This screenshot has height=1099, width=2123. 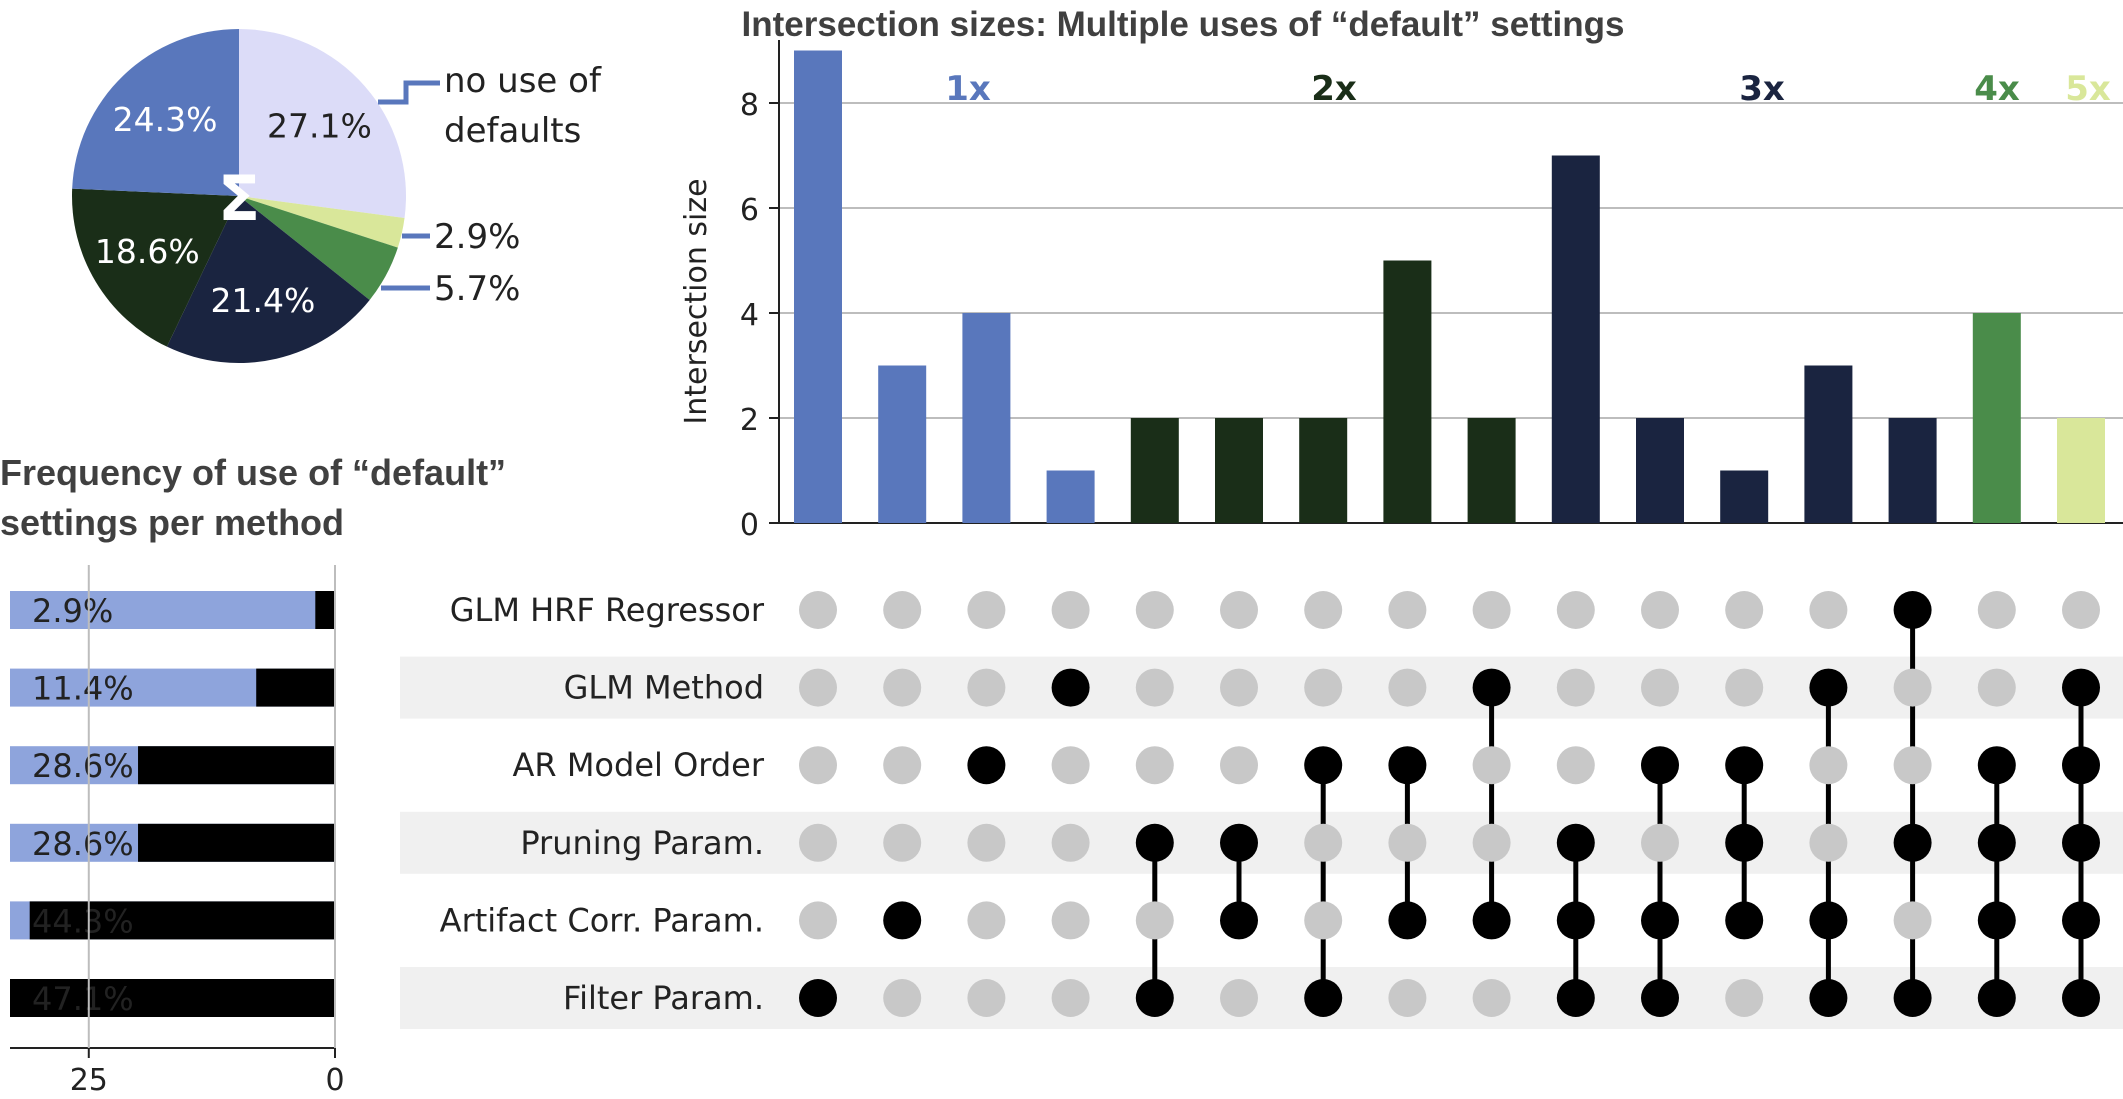 What do you see at coordinates (1762, 89) in the screenshot?
I see `degree-label: 3x` at bounding box center [1762, 89].